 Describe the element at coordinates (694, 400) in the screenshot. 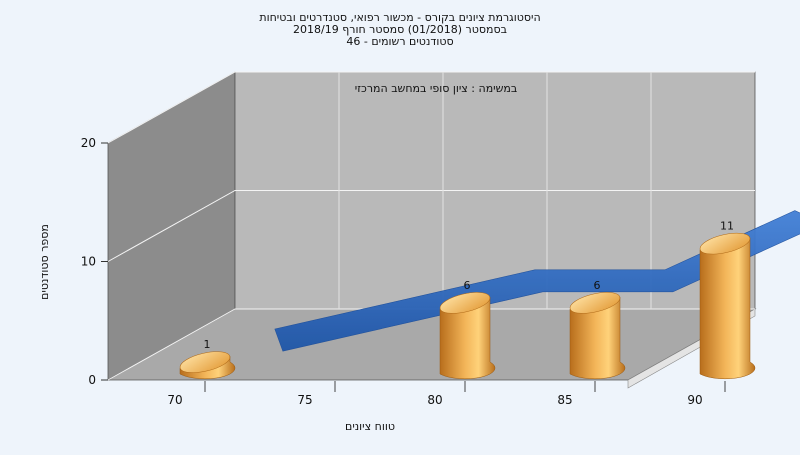

I see `x-tick-label-4: 90` at that location.